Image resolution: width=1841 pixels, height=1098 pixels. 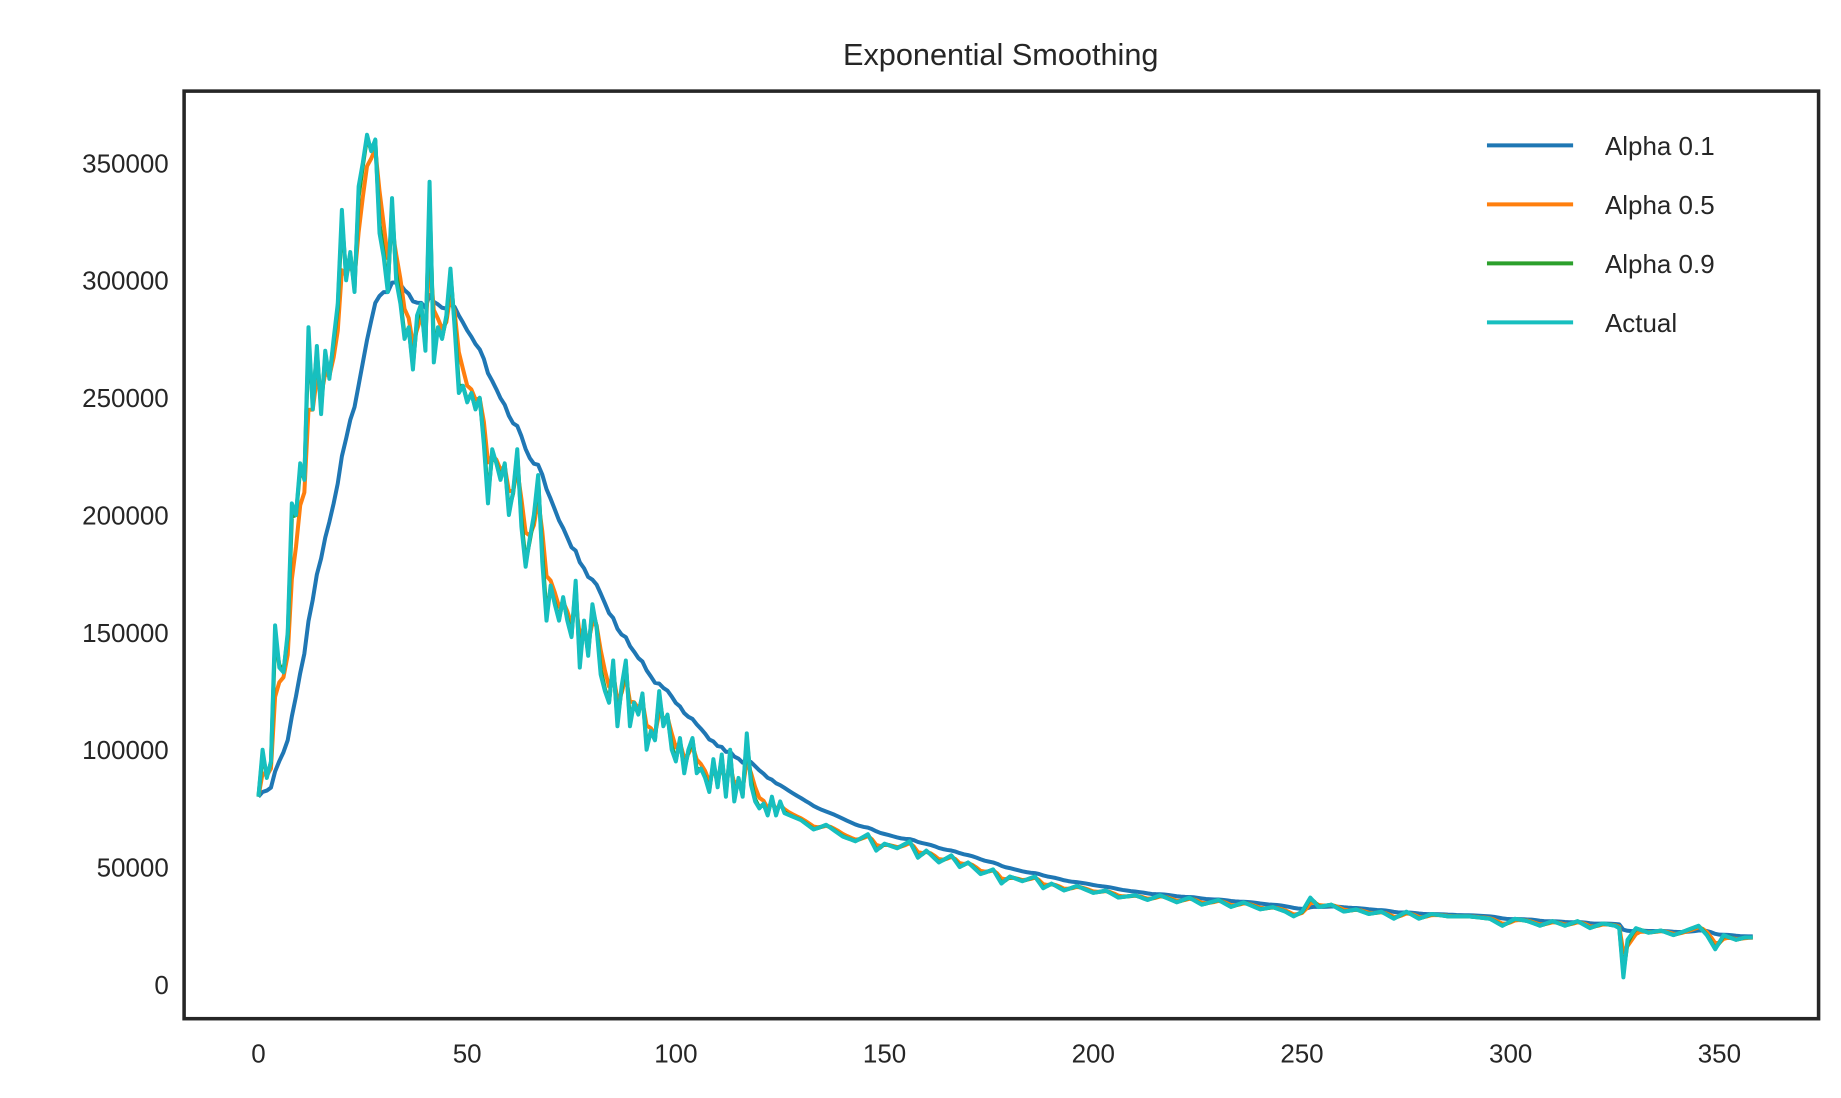 I want to click on y-tick-label: 250000, so click(x=125, y=398).